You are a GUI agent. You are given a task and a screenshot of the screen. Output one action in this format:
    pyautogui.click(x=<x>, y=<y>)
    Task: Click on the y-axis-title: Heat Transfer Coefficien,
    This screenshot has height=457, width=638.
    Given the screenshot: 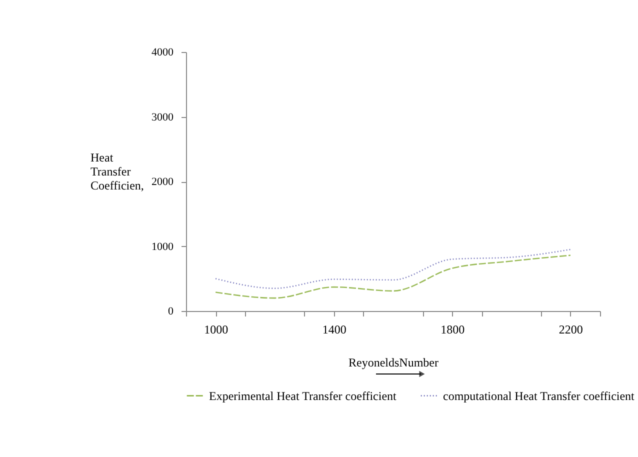 What is the action you would take?
    pyautogui.click(x=117, y=171)
    